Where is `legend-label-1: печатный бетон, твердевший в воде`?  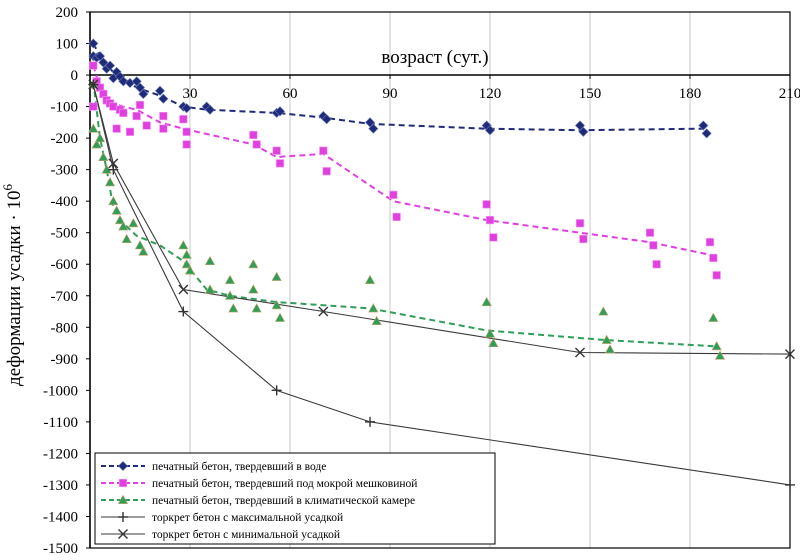
legend-label-1: печатный бетон, твердевший в воде is located at coordinates (239, 467).